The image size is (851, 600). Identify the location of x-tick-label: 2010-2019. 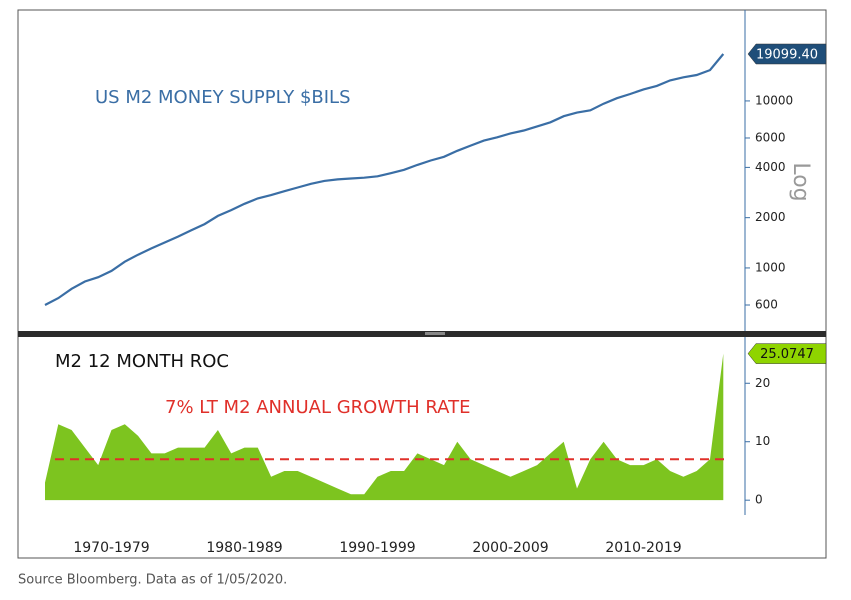
(643, 548).